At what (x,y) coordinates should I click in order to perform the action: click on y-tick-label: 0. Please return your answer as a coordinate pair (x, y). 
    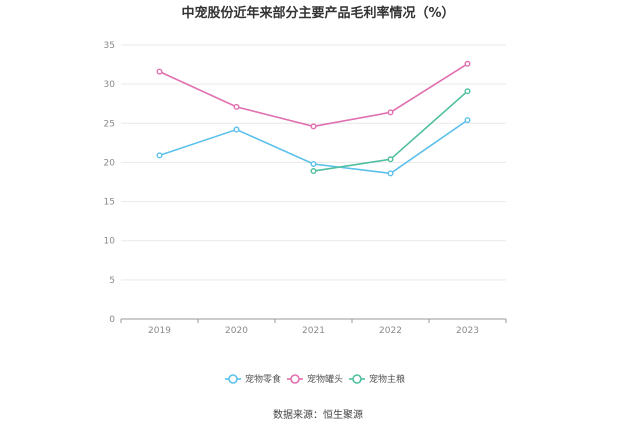
    Looking at the image, I should click on (112, 320).